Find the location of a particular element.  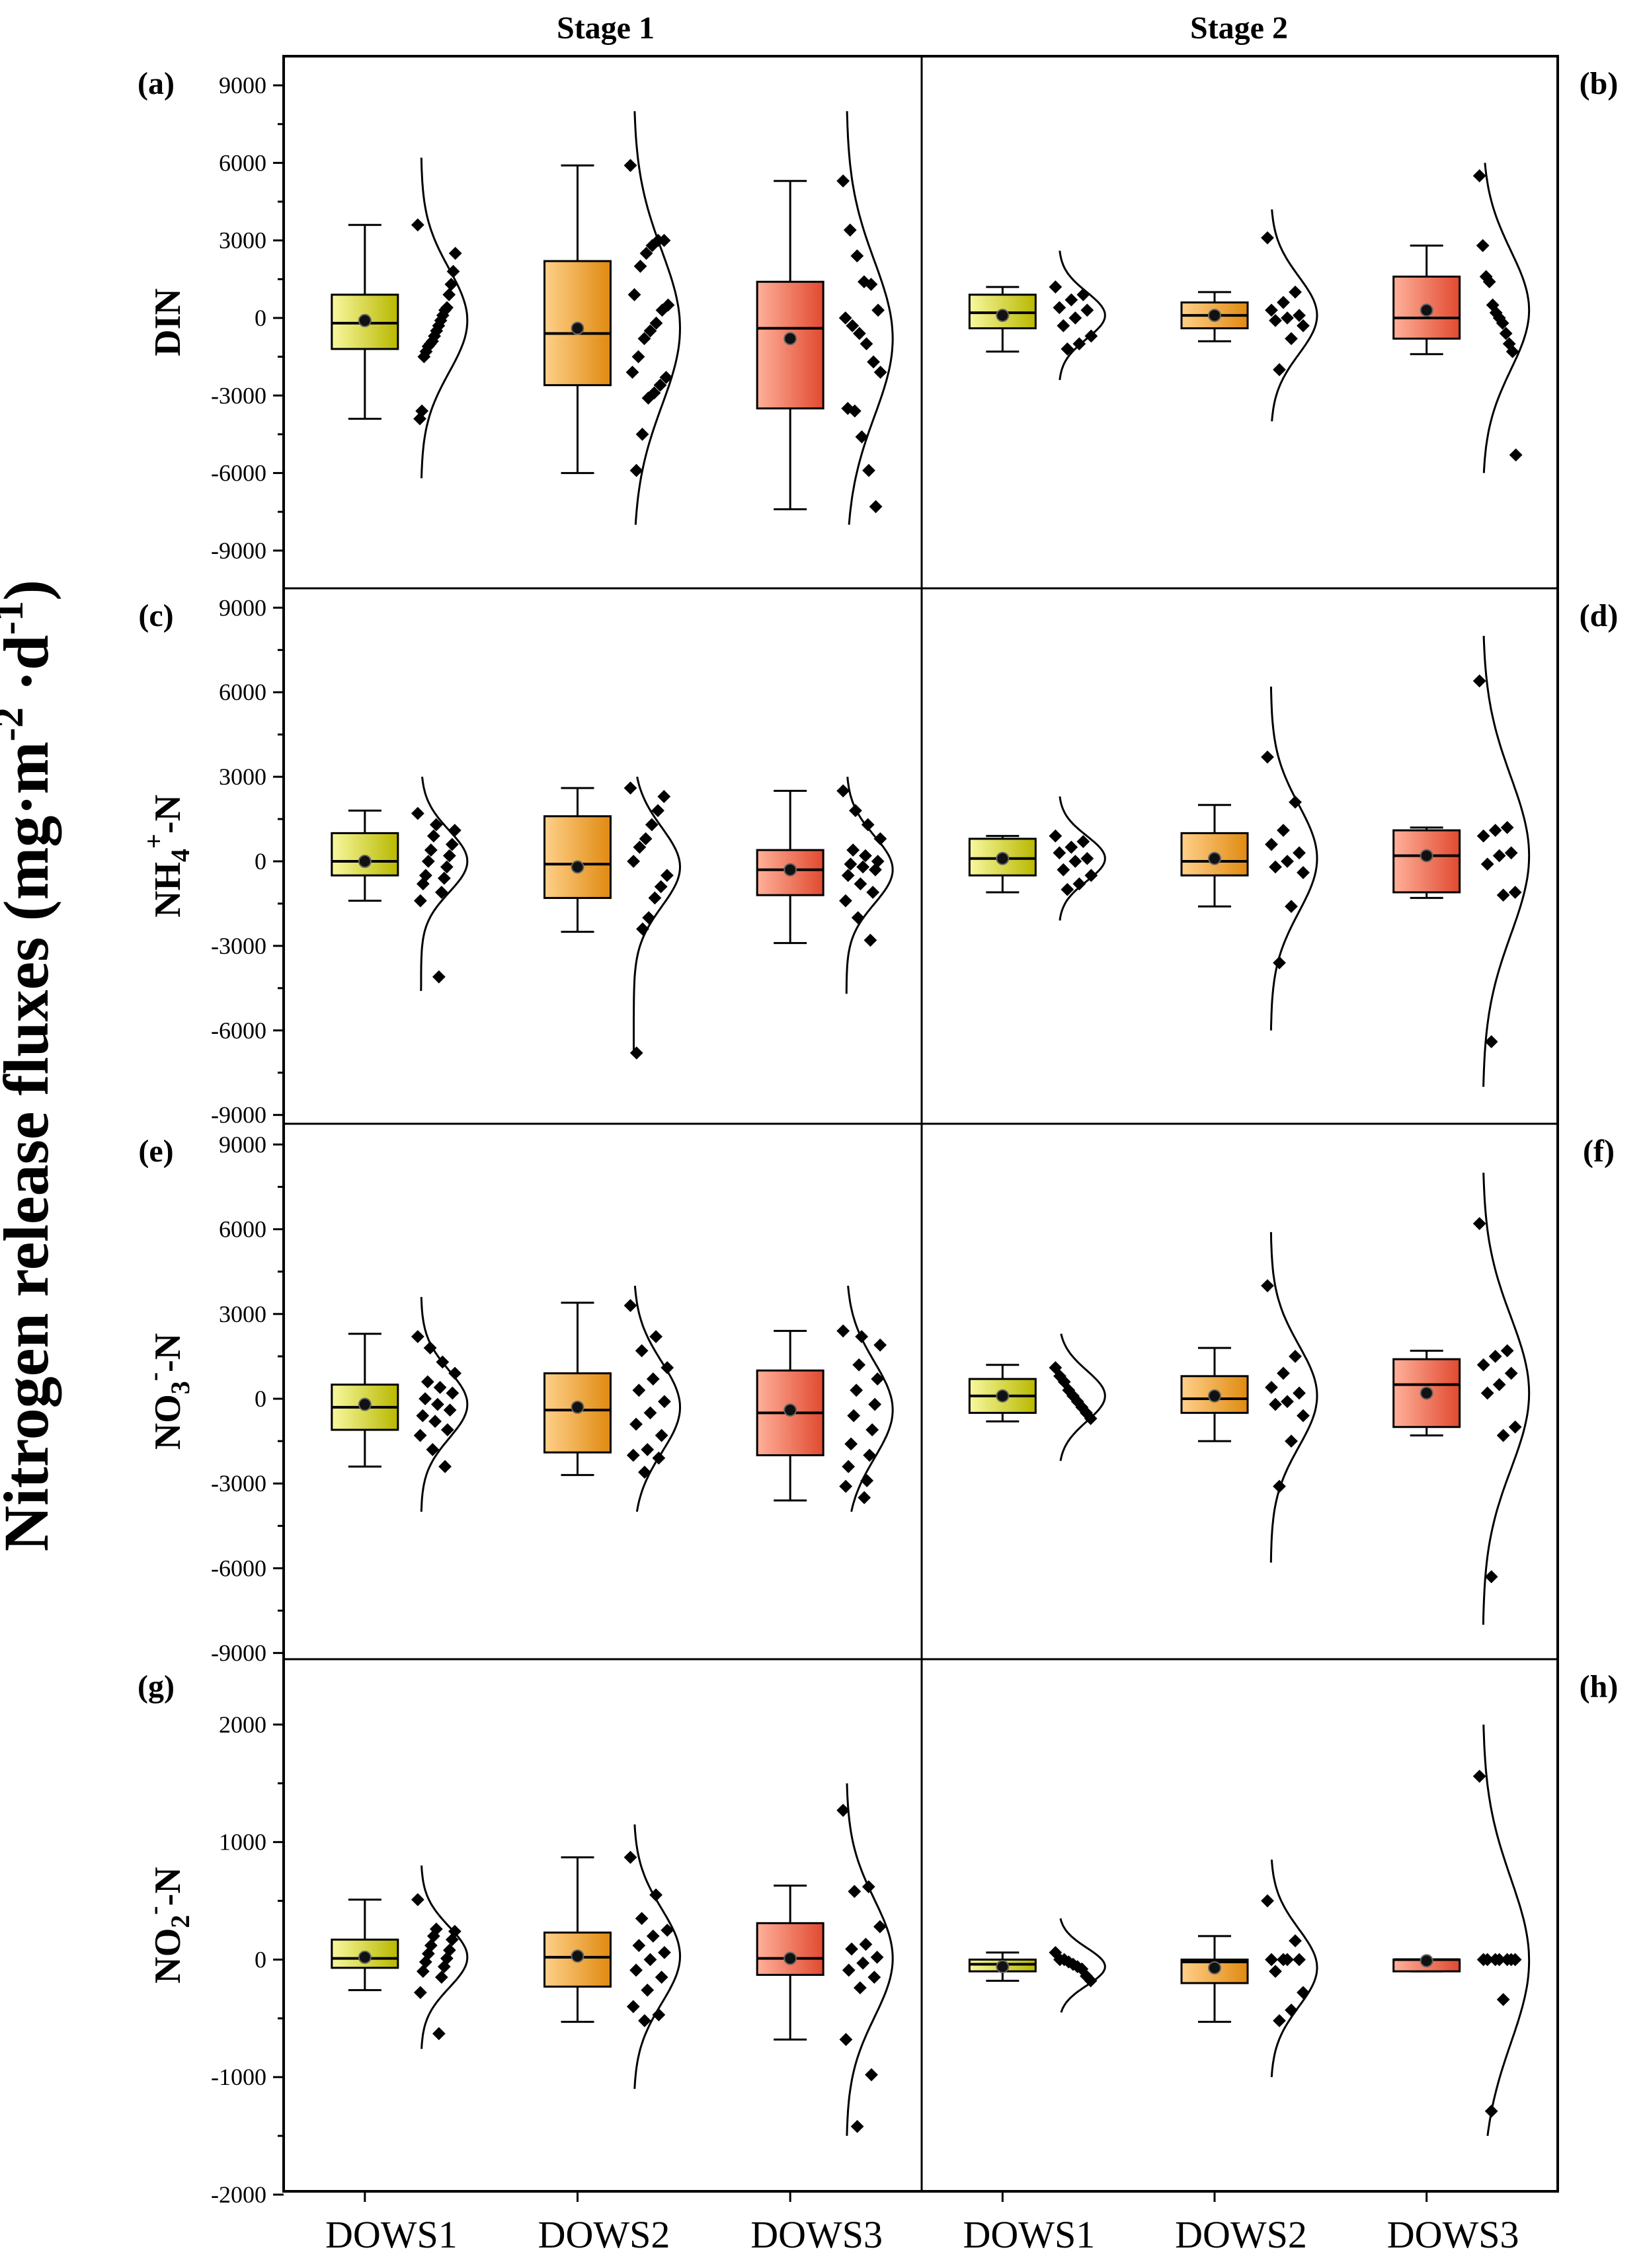

row-ylabel: NH4+-N is located at coordinates (167, 856).